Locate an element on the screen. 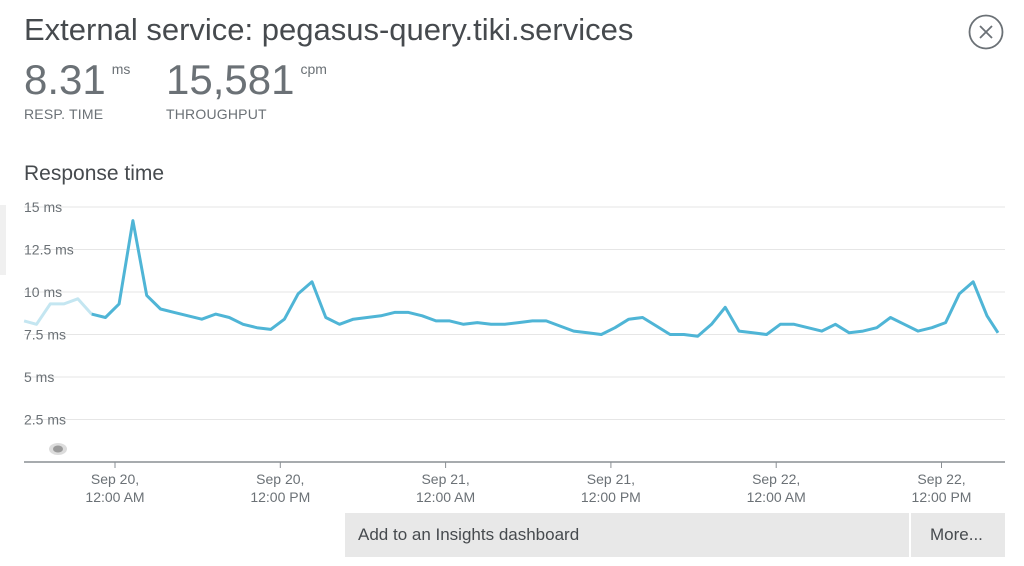  close-circle-icon is located at coordinates (986, 32).